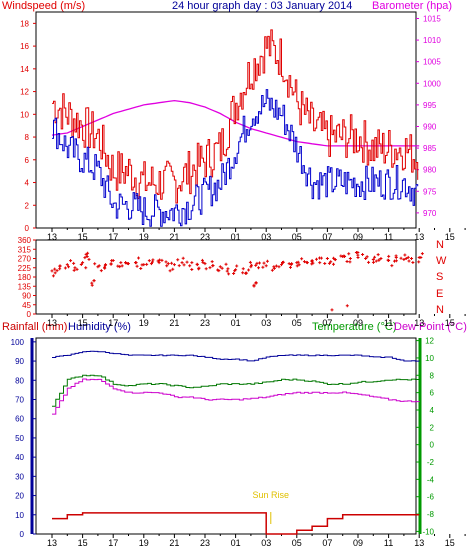  What do you see at coordinates (27, 137) in the screenshot?
I see `wind-y-axis-tick-label: 8` at bounding box center [27, 137].